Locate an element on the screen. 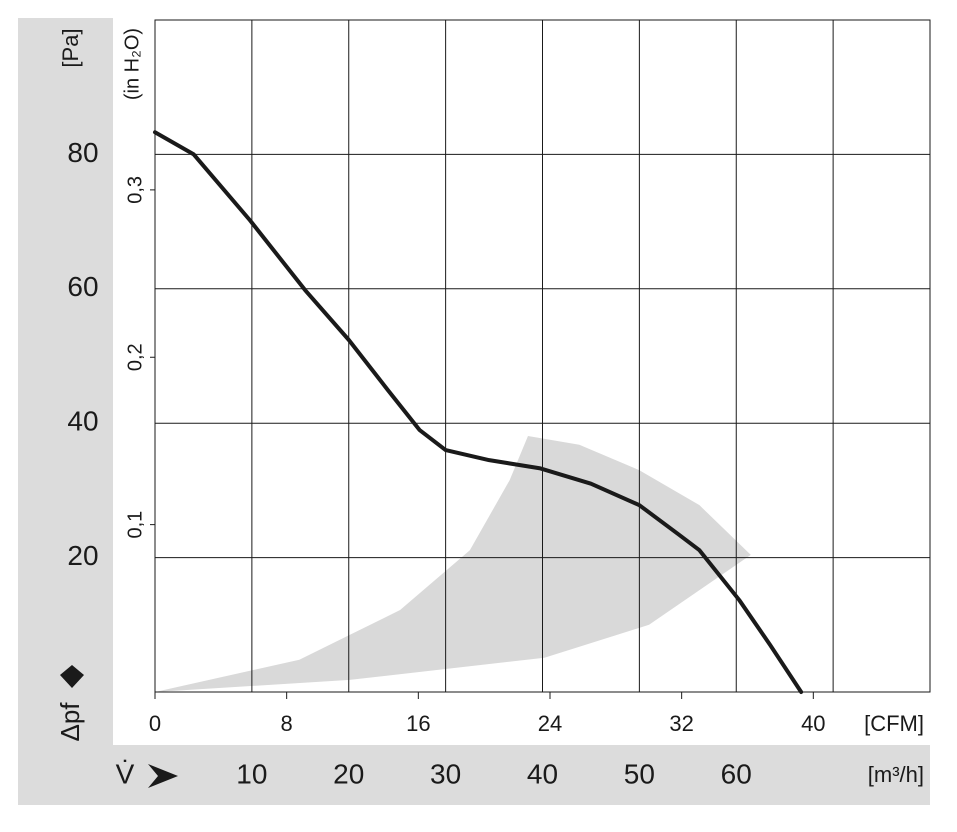 This screenshot has width=957, height=832. y-arrow is located at coordinates (72, 676).